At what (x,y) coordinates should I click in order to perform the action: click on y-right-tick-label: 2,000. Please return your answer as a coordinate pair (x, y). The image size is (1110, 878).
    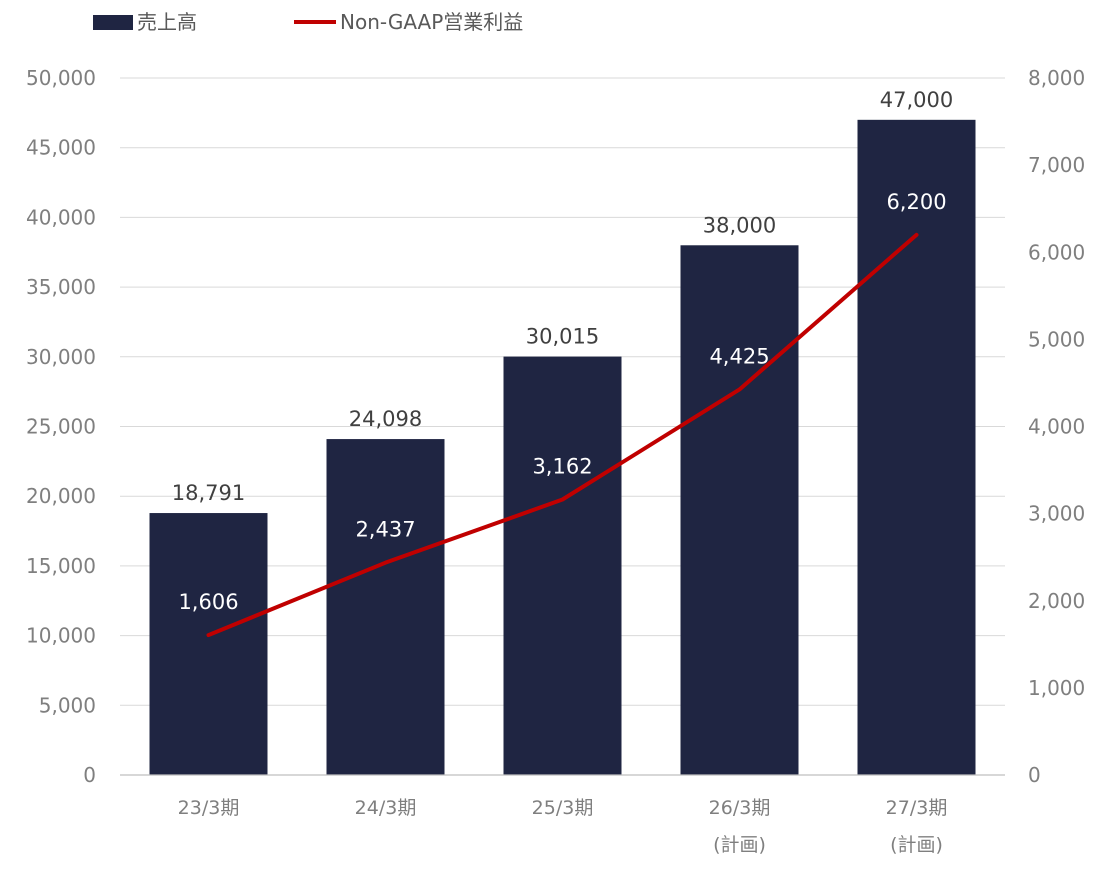
    Looking at the image, I should click on (1056, 601).